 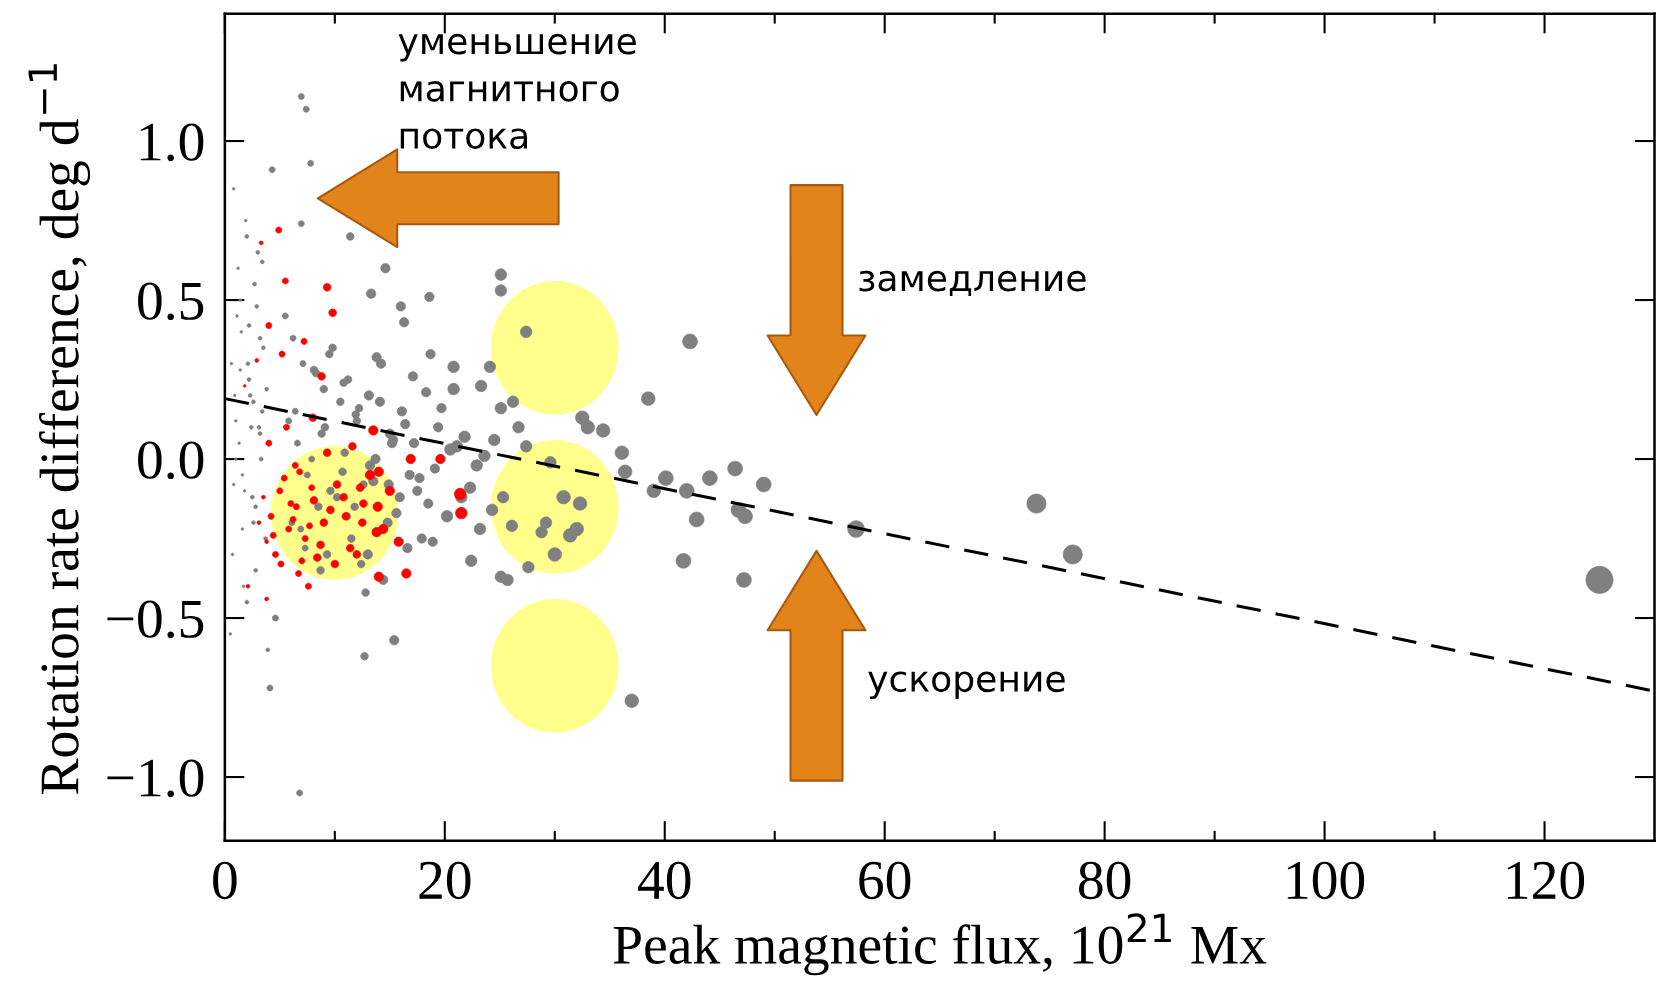 I want to click on annotation: ускорение, so click(x=966, y=685).